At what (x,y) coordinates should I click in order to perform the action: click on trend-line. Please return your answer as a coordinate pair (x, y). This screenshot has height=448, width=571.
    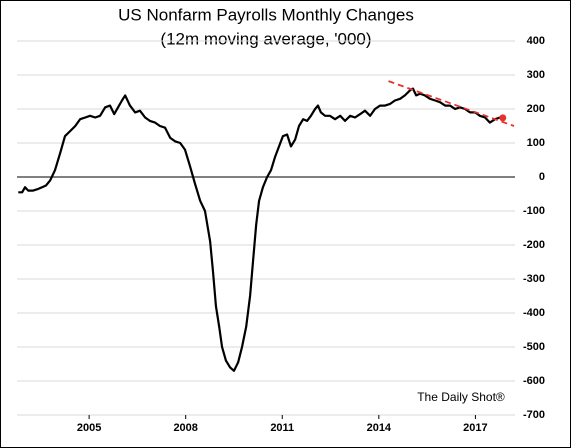
    Looking at the image, I should click on (451, 103).